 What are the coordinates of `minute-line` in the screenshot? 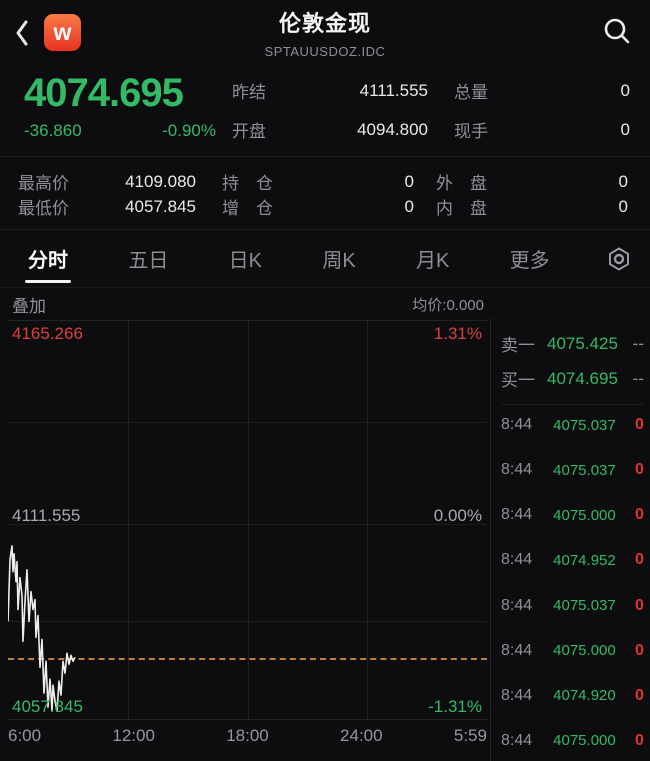 It's located at (42, 628).